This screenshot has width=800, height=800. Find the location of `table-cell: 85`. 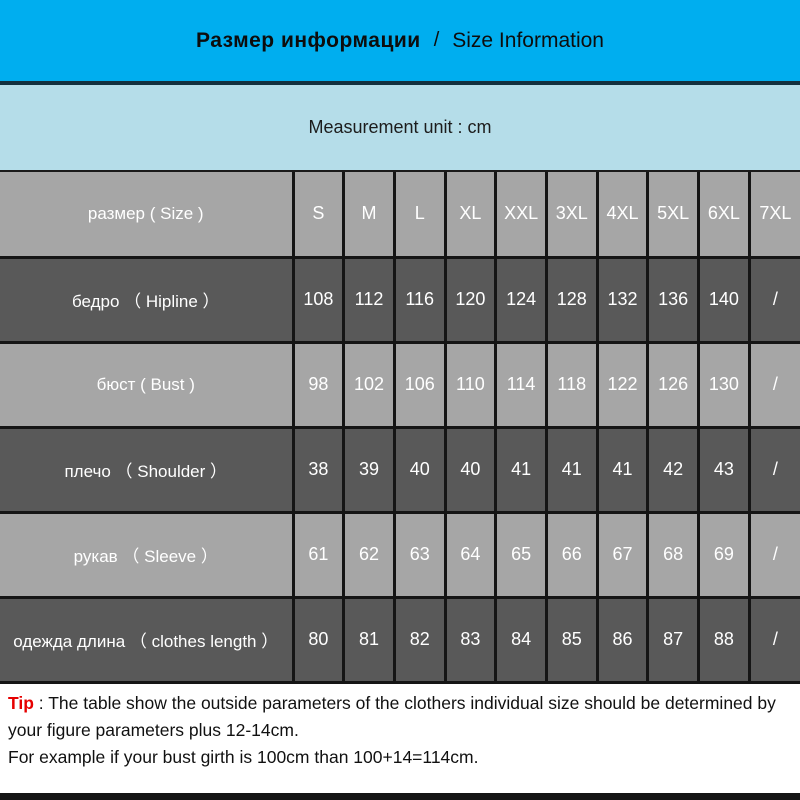

table-cell: 85 is located at coordinates (571, 639).